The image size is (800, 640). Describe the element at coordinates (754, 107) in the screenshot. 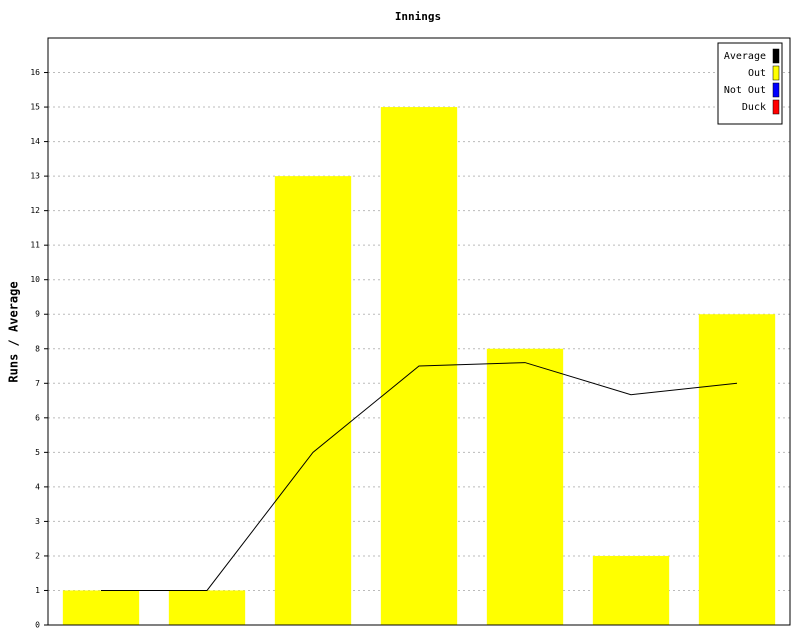

I see `legend-label: Duck` at that location.